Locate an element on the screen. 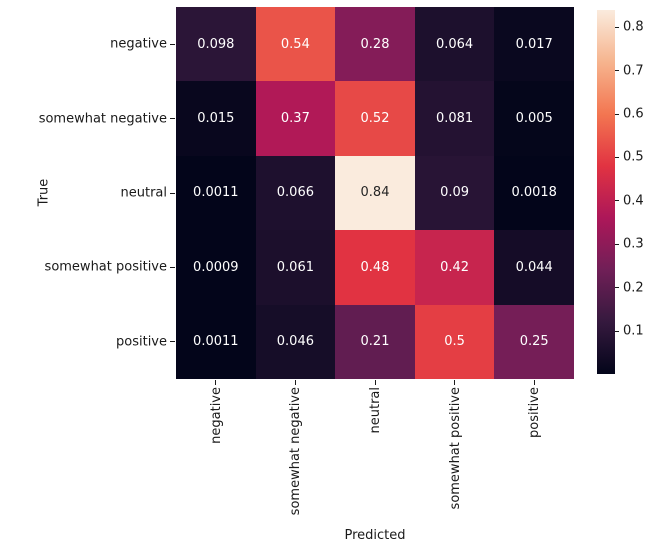  heatmap-cell: 0.21 is located at coordinates (375, 341).